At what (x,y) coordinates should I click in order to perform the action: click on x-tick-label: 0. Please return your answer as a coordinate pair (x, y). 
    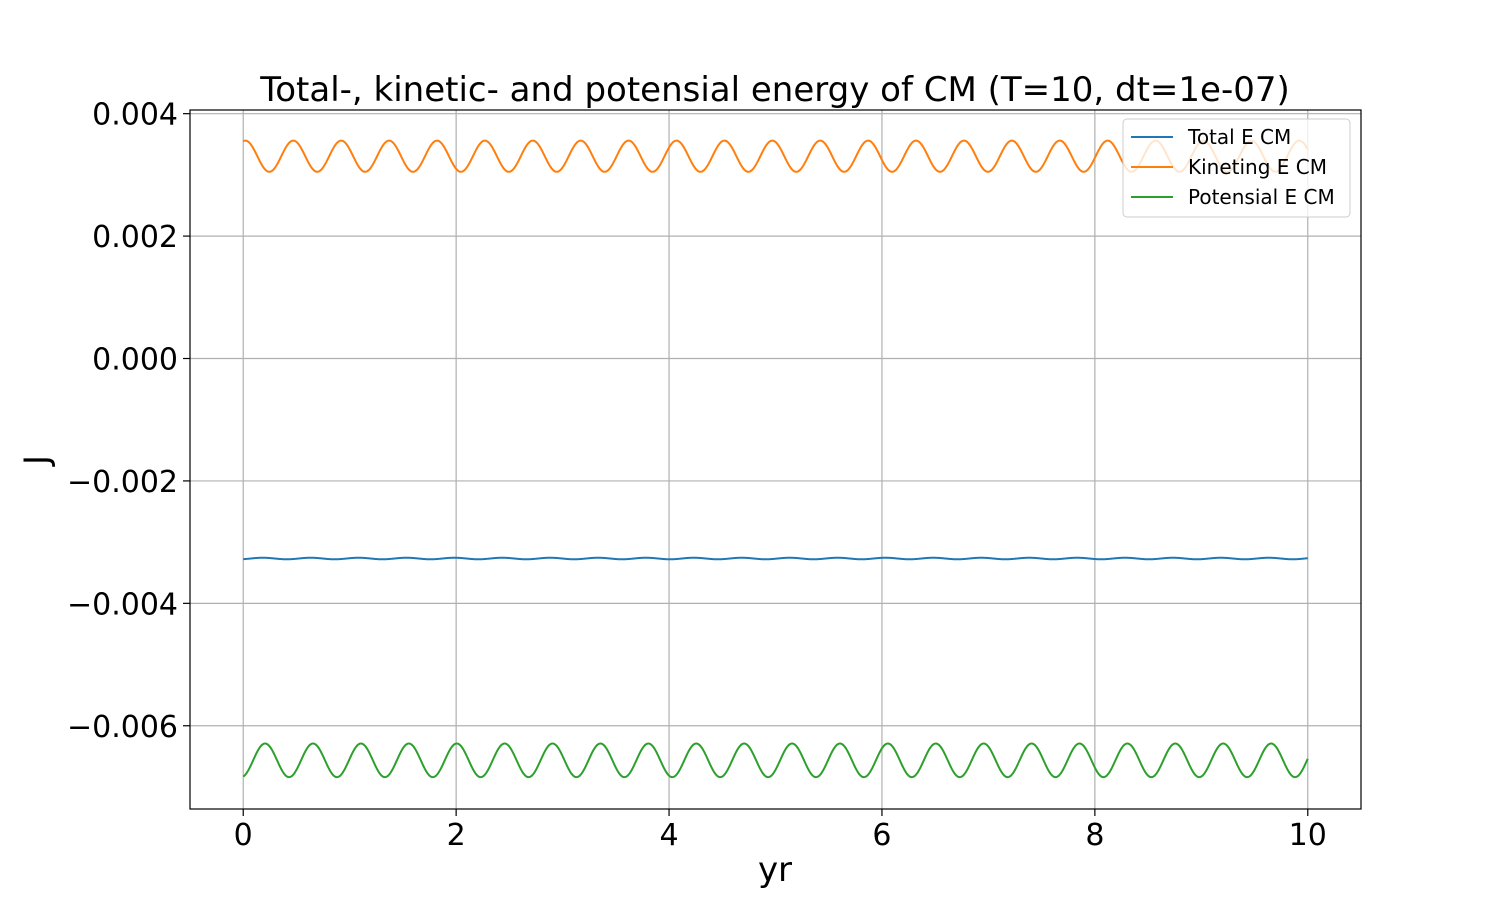
    Looking at the image, I should click on (243, 835).